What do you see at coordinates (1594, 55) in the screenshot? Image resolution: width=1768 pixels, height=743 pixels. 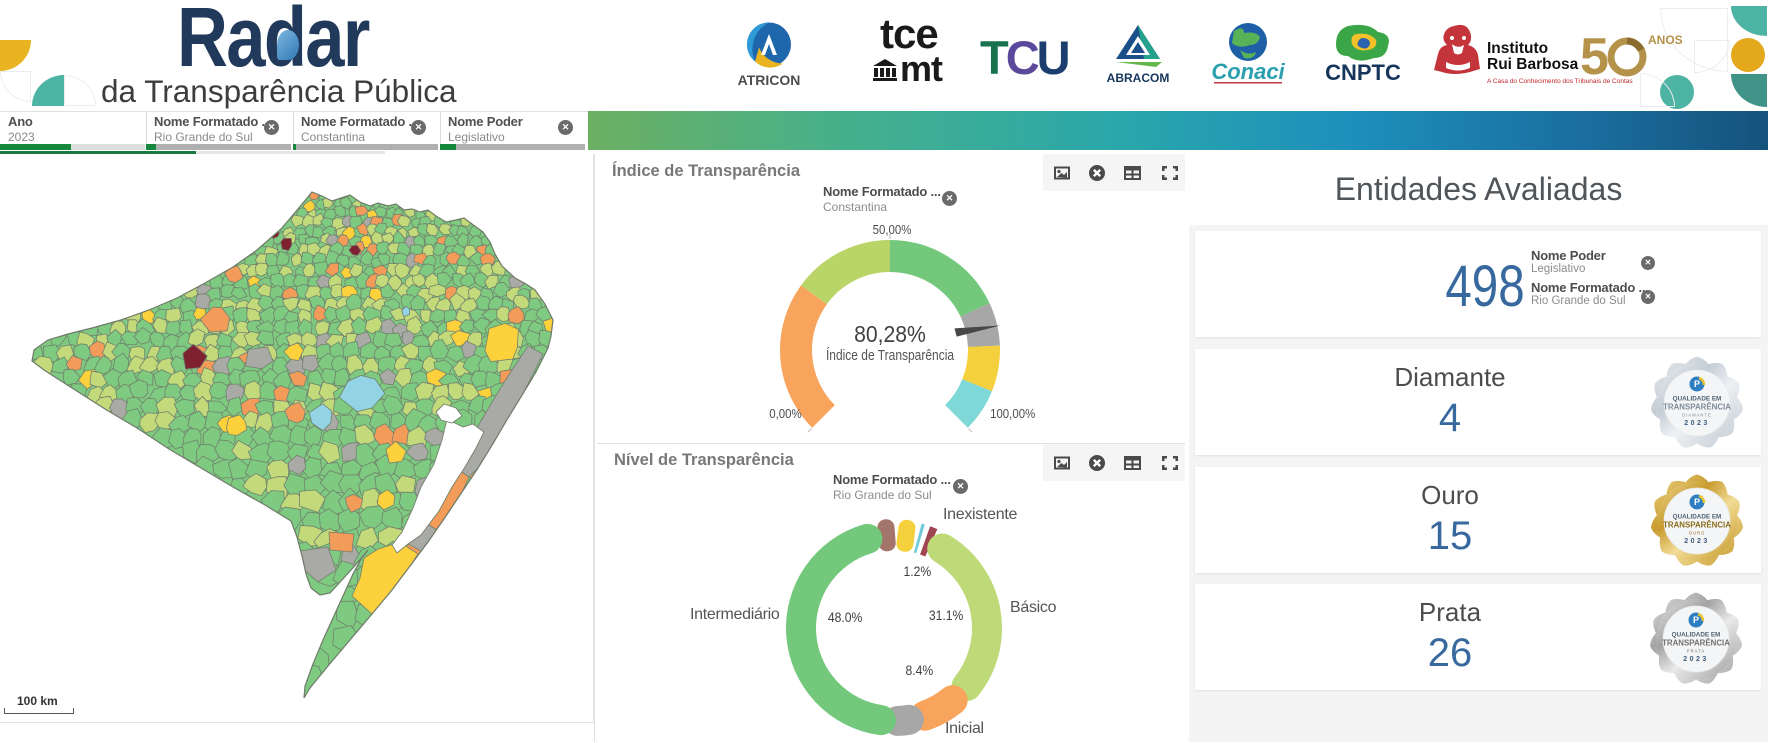 I see `svg-text: 5` at bounding box center [1594, 55].